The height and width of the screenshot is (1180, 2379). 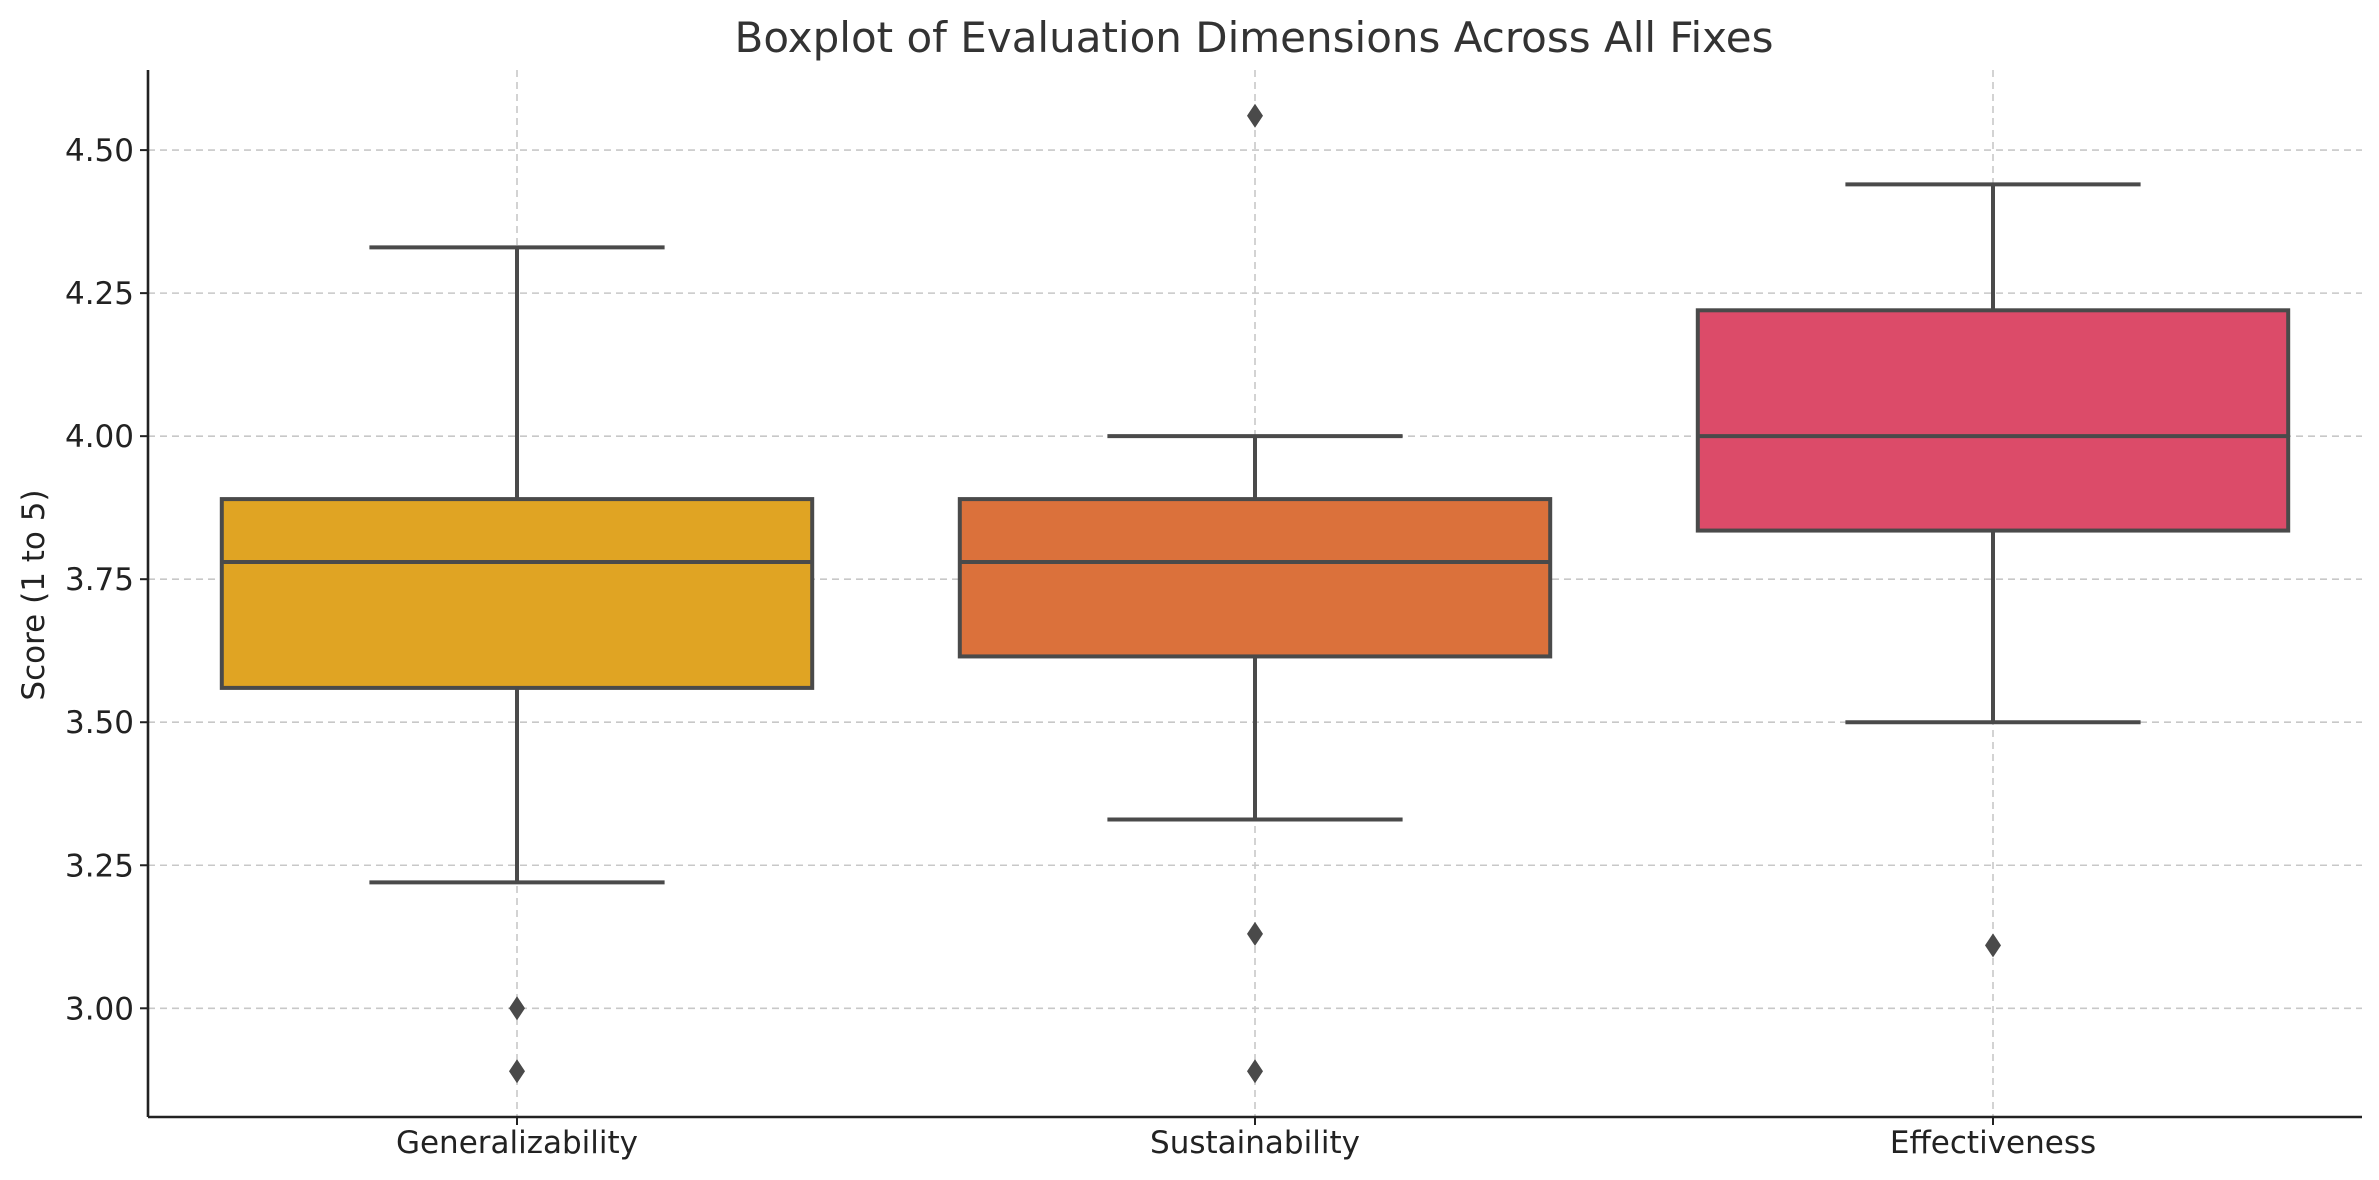 What do you see at coordinates (99, 437) in the screenshot?
I see `y-tick-label: 4.00` at bounding box center [99, 437].